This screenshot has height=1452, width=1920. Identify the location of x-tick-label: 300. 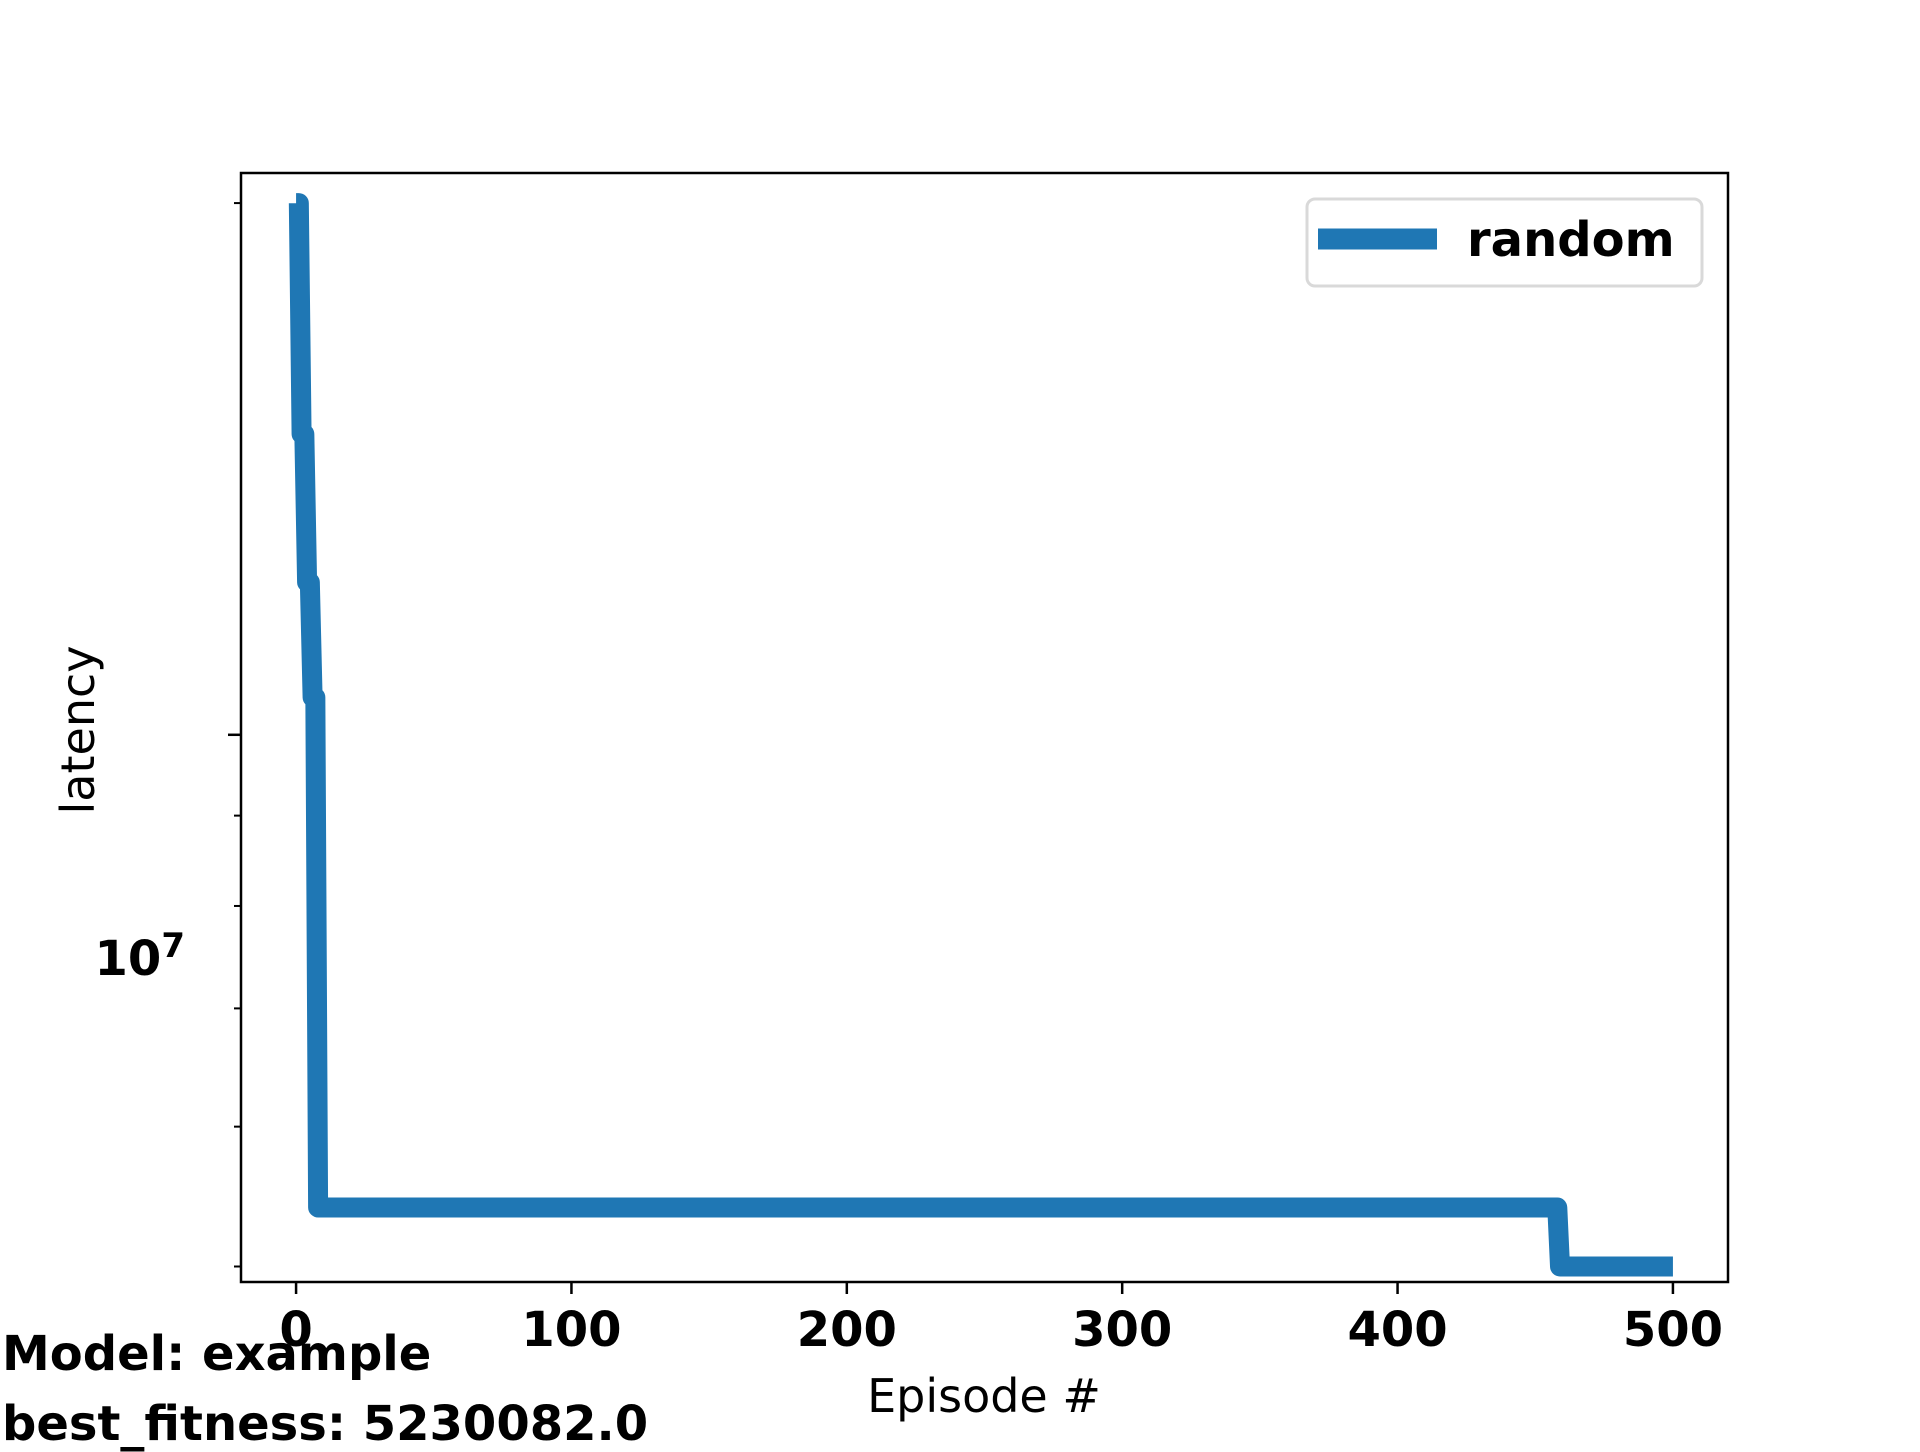
(1122, 1330).